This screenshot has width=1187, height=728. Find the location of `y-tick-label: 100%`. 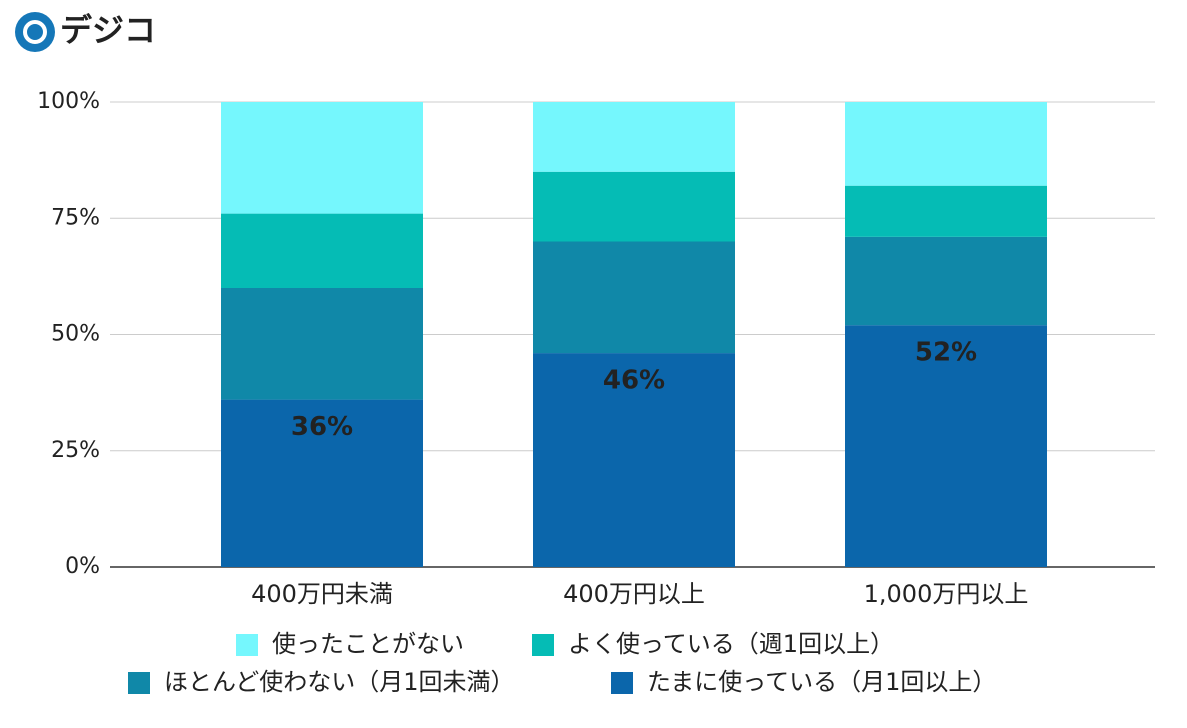

y-tick-label: 100% is located at coordinates (68, 101).